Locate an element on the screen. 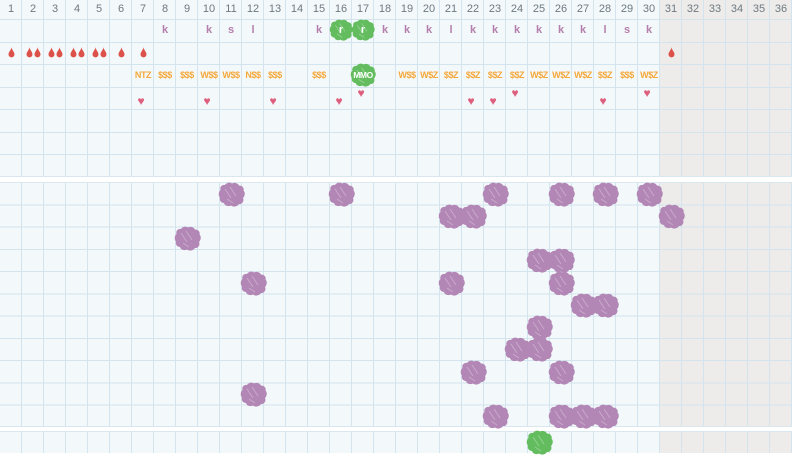  intercourse-heart-day-30: ♥ is located at coordinates (647, 93).